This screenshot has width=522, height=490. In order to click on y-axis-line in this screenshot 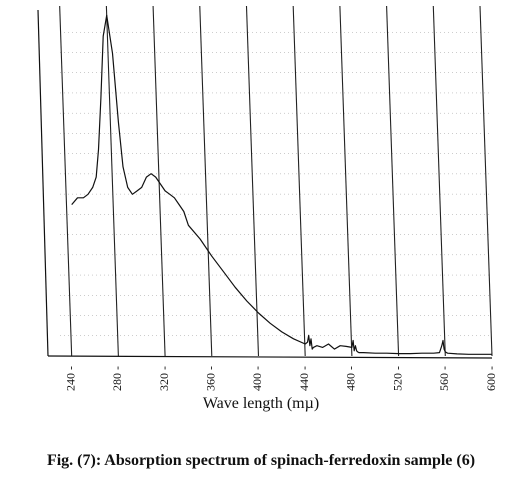, I will do `click(43, 183)`.